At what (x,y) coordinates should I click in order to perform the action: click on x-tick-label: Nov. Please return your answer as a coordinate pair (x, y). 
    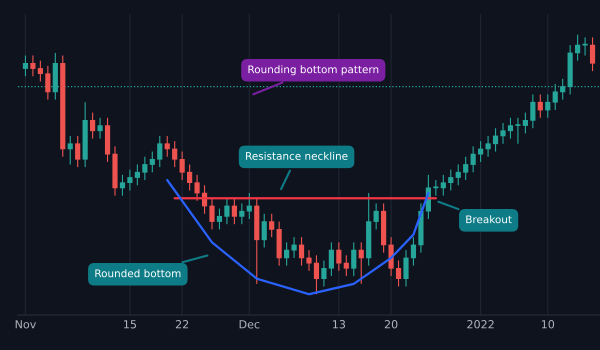
    Looking at the image, I should click on (26, 324).